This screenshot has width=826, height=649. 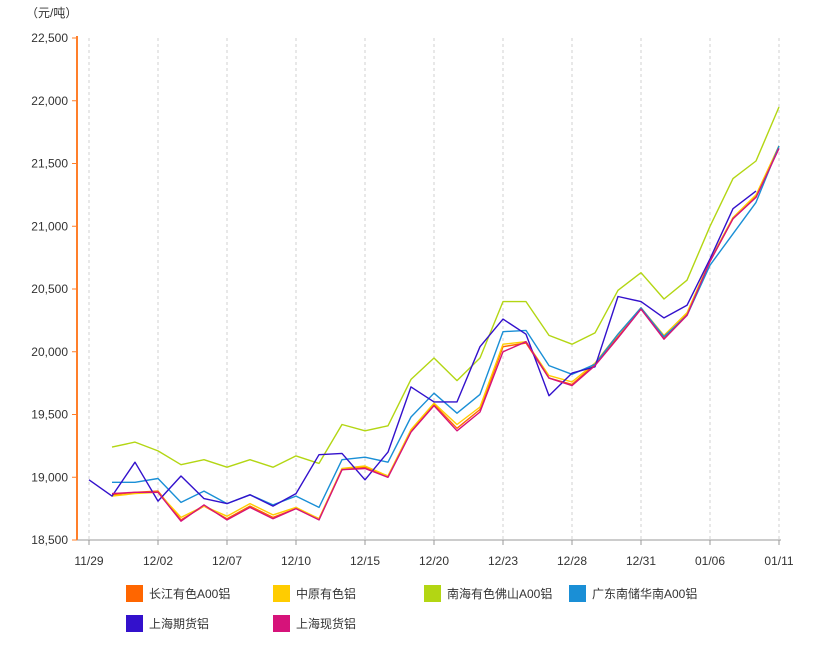 I want to click on y-tick-label: 21,500, so click(x=49, y=164).